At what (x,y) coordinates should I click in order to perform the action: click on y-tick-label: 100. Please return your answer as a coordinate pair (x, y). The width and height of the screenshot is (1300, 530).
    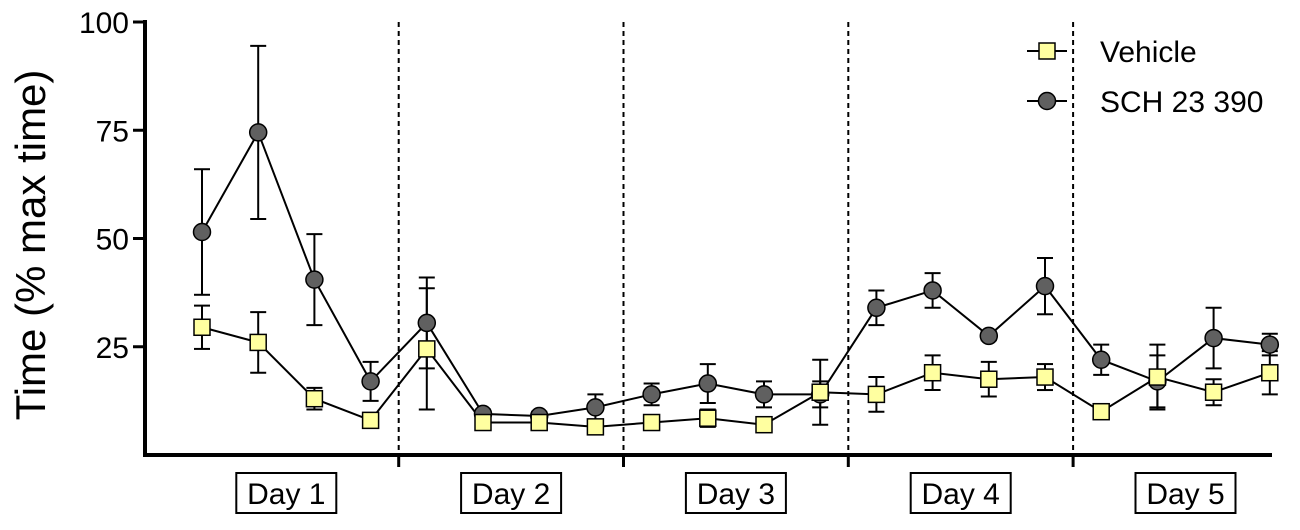
    Looking at the image, I should click on (104, 23).